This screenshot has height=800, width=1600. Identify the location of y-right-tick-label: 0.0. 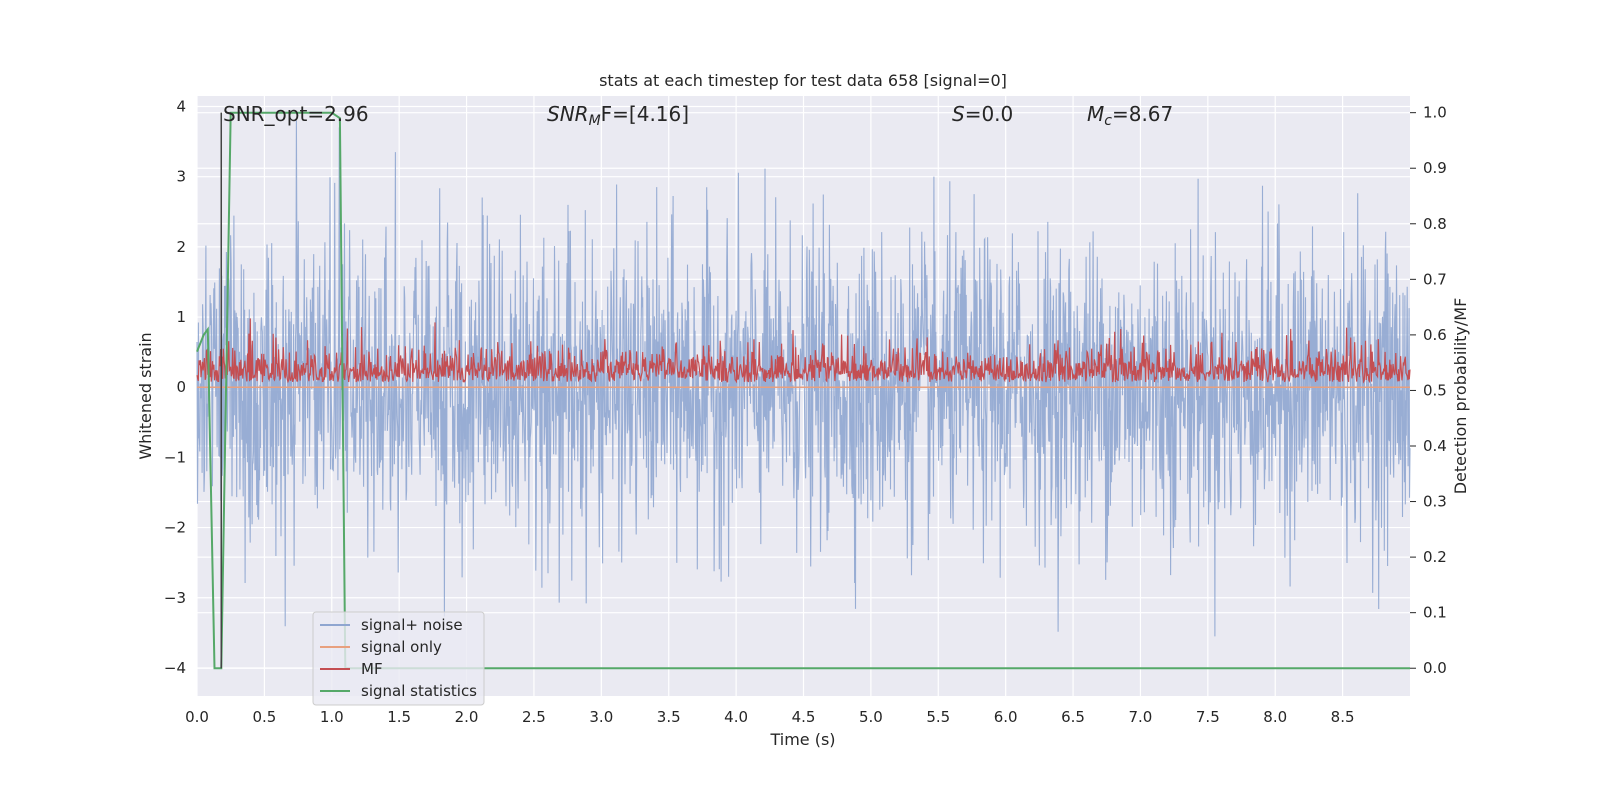
(1435, 668).